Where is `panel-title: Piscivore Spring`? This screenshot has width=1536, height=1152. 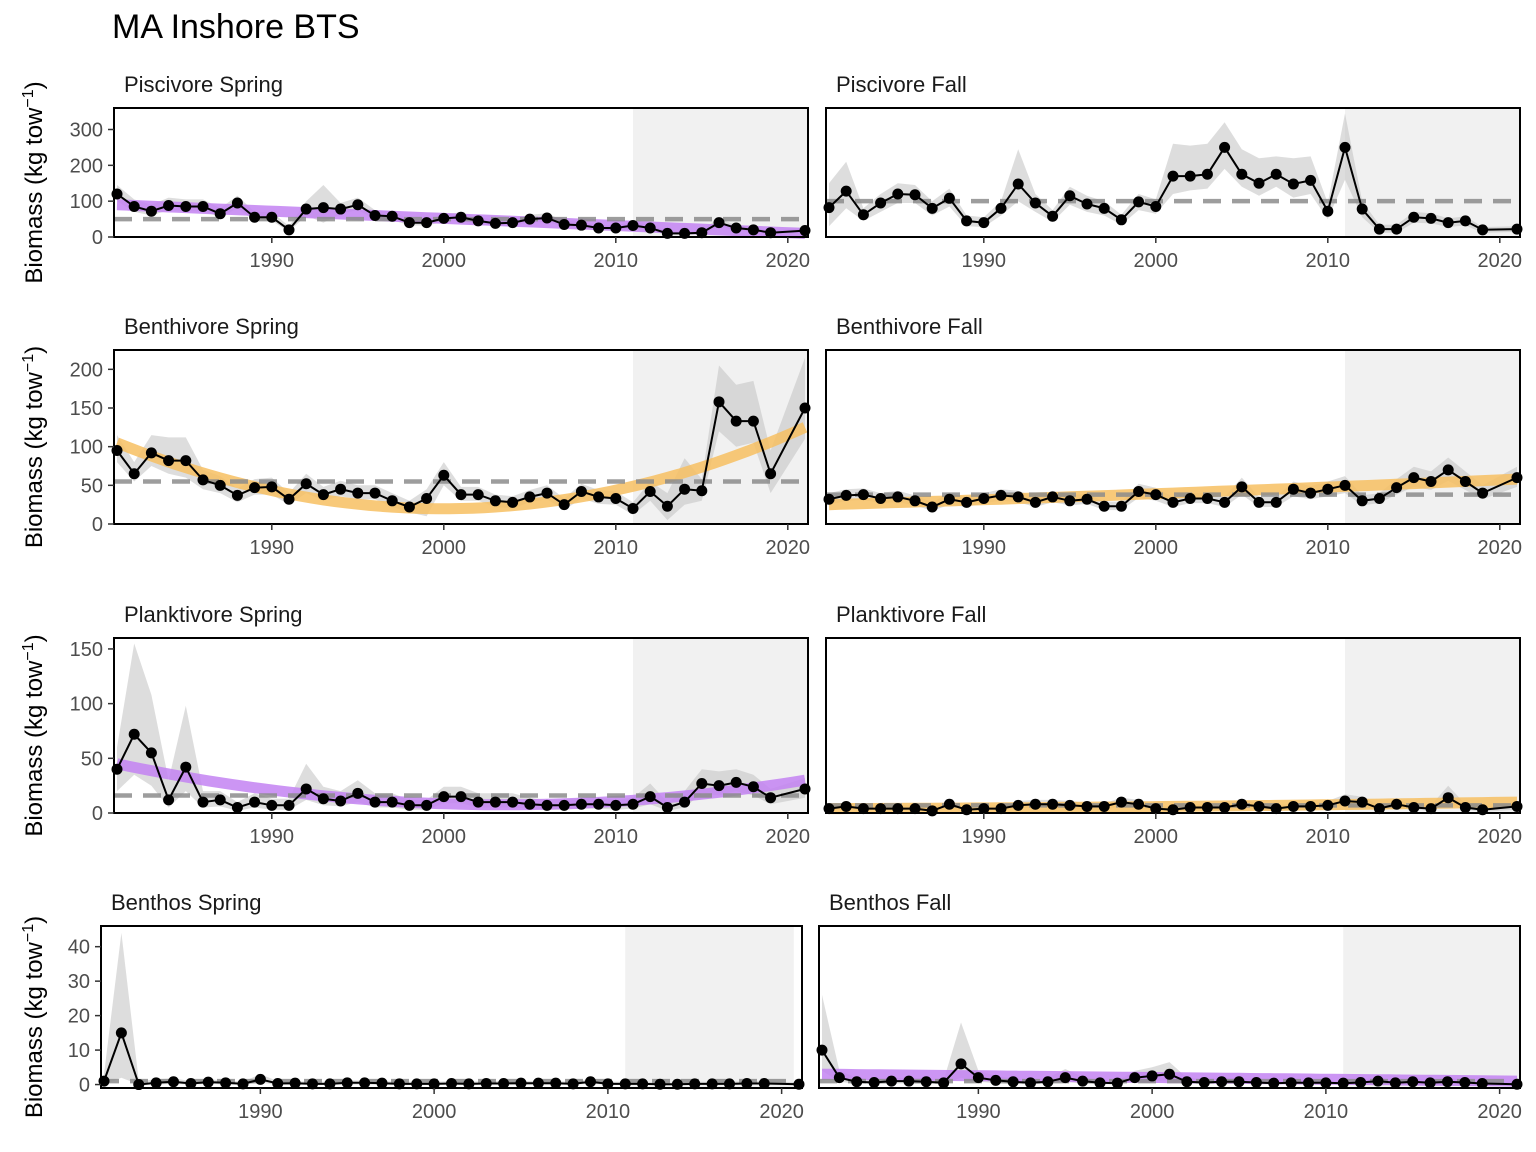 panel-title: Piscivore Spring is located at coordinates (203, 84).